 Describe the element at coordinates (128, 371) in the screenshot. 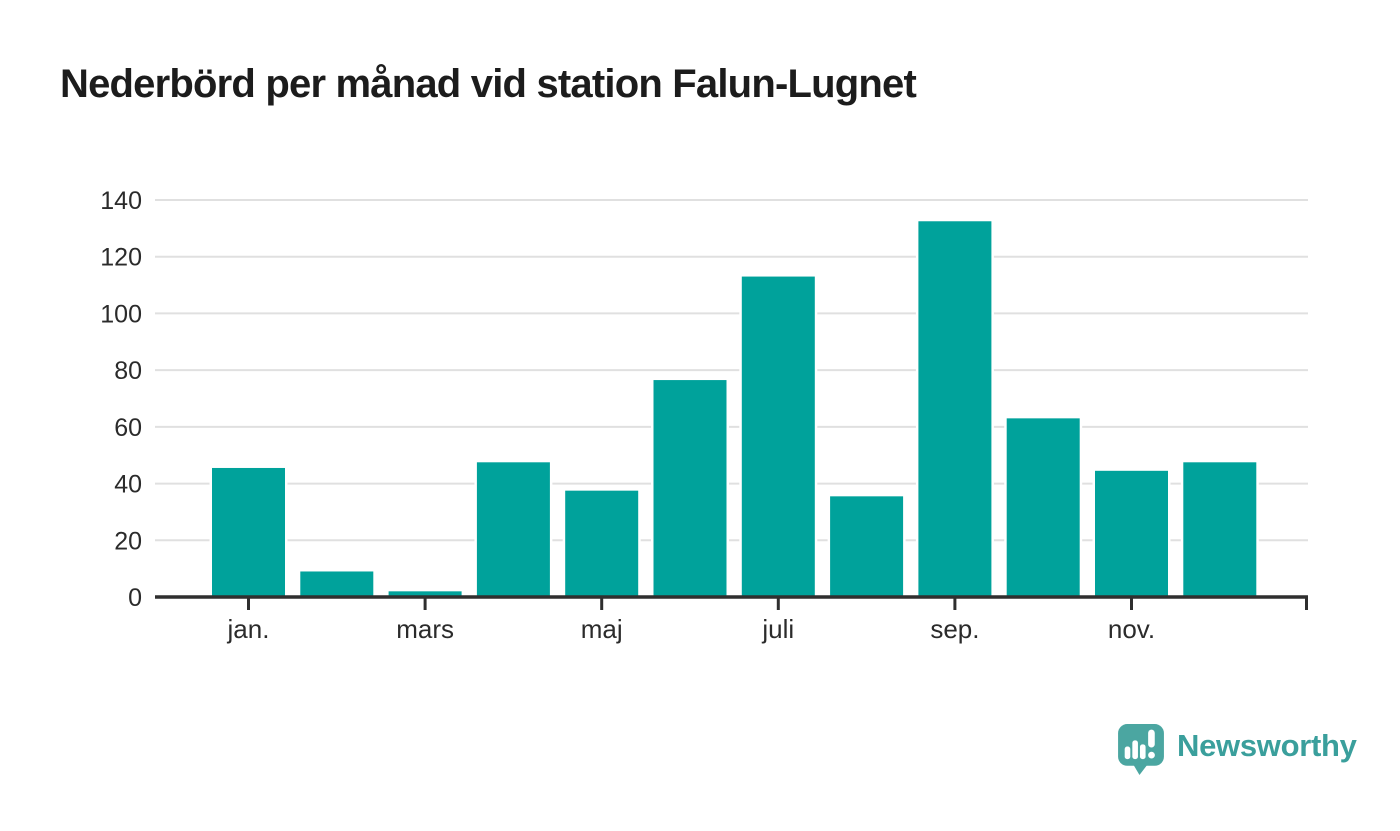

I see `y-axis-label-80: 80` at that location.